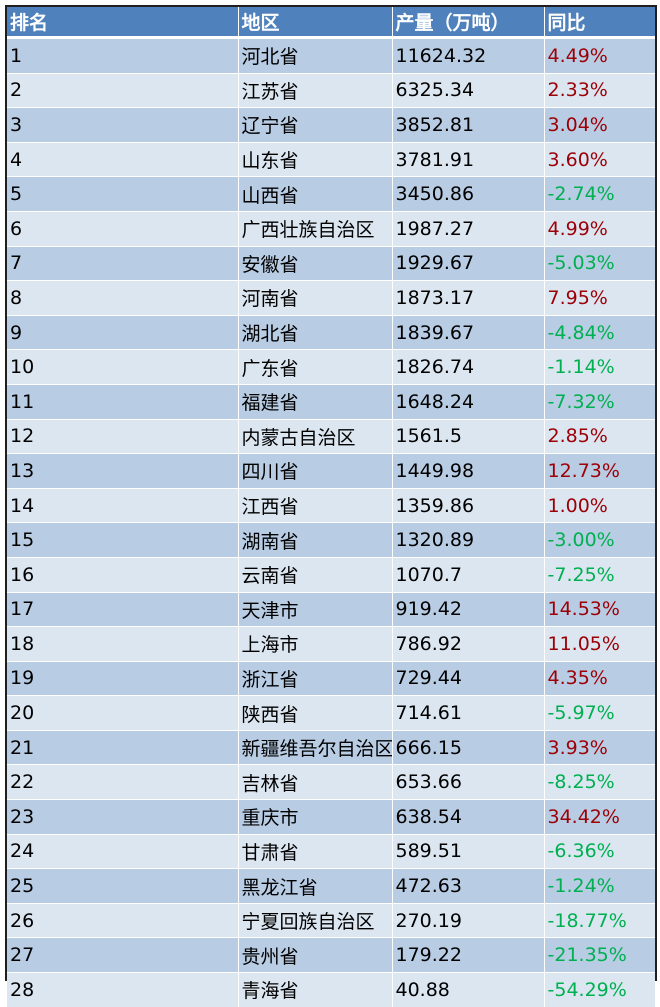 The image size is (660, 1007). Describe the element at coordinates (122, 55) in the screenshot. I see `rank-cell: 1` at that location.